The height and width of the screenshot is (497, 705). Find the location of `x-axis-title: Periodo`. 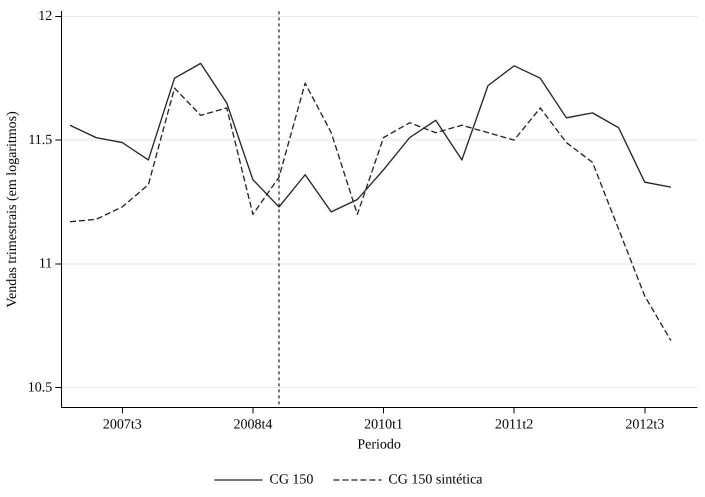

x-axis-title: Periodo is located at coordinates (379, 444).